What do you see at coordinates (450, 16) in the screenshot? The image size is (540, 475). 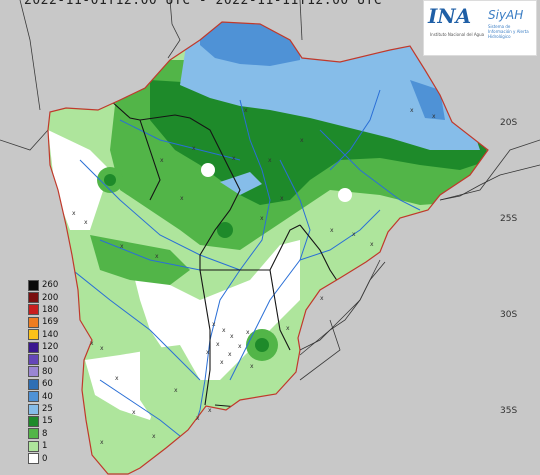 I see `logo-ina-text: INA` at bounding box center [450, 16].